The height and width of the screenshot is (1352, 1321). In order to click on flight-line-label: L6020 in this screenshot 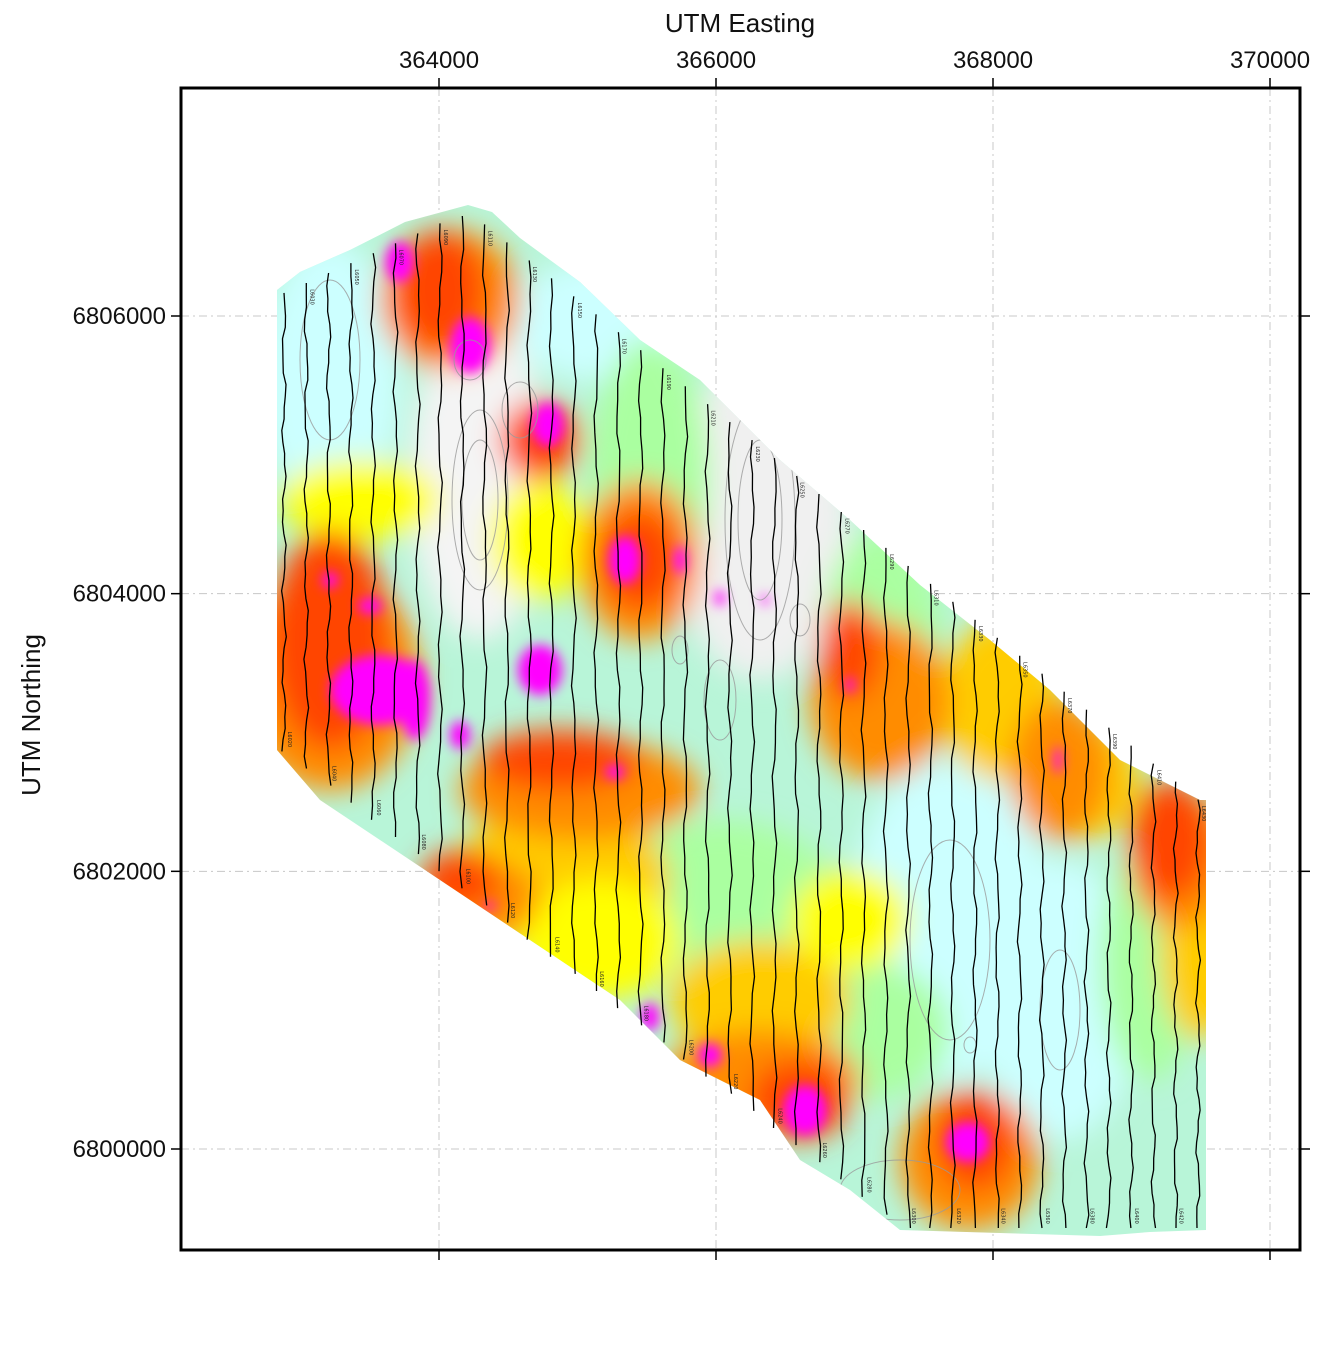, I will do `click(289, 740)`.